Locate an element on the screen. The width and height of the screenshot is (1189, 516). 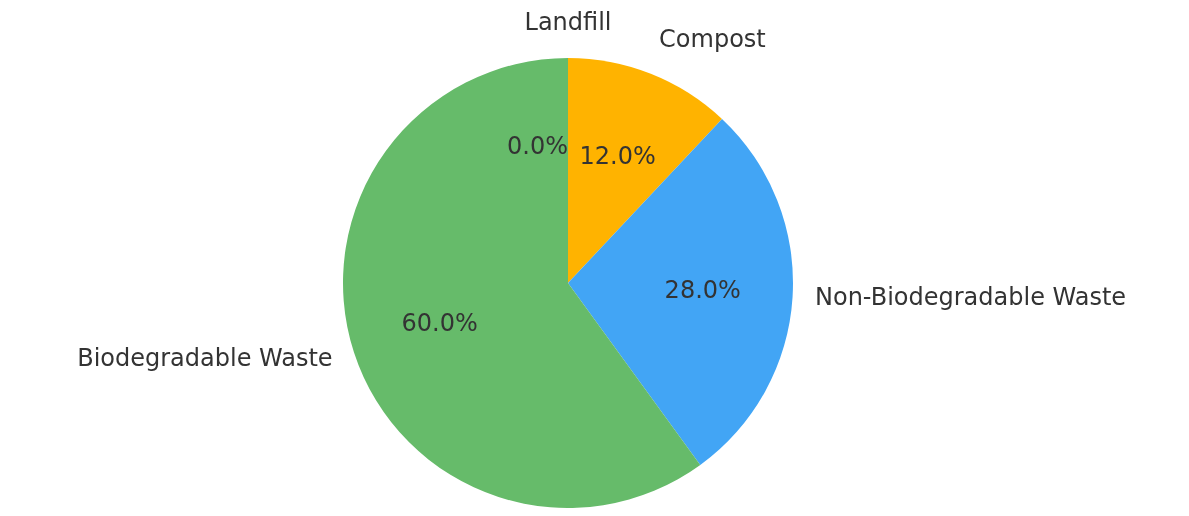
category-label: Landfill is located at coordinates (568, 21).